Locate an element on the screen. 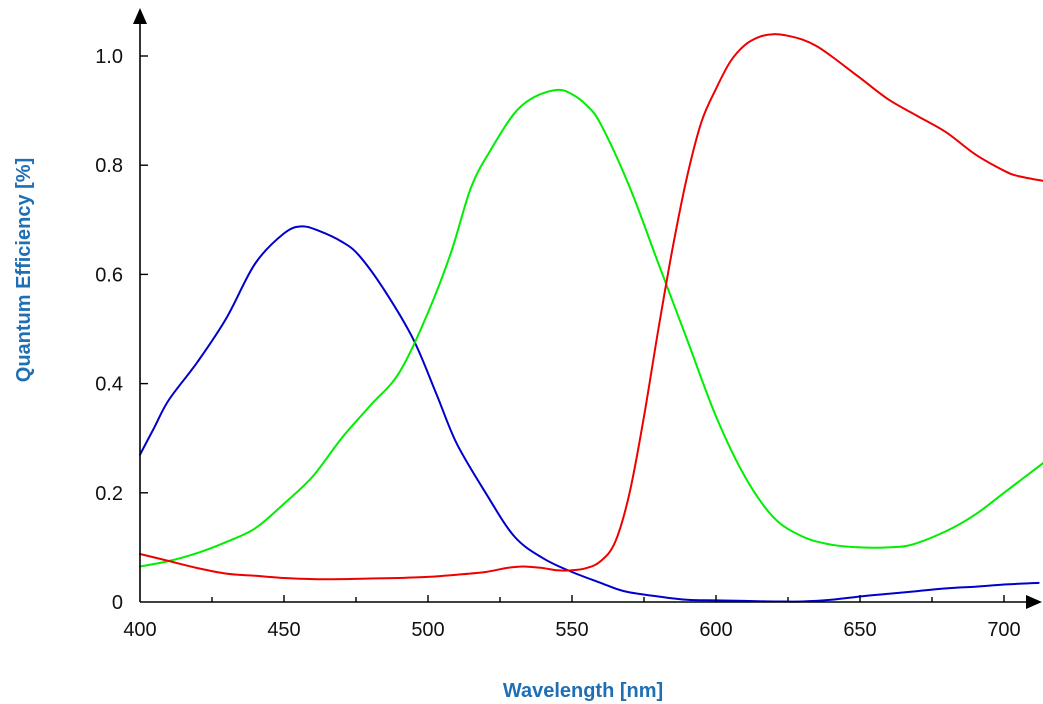  y-axis-title: Quantum Efficiency [%] is located at coordinates (24, 270).